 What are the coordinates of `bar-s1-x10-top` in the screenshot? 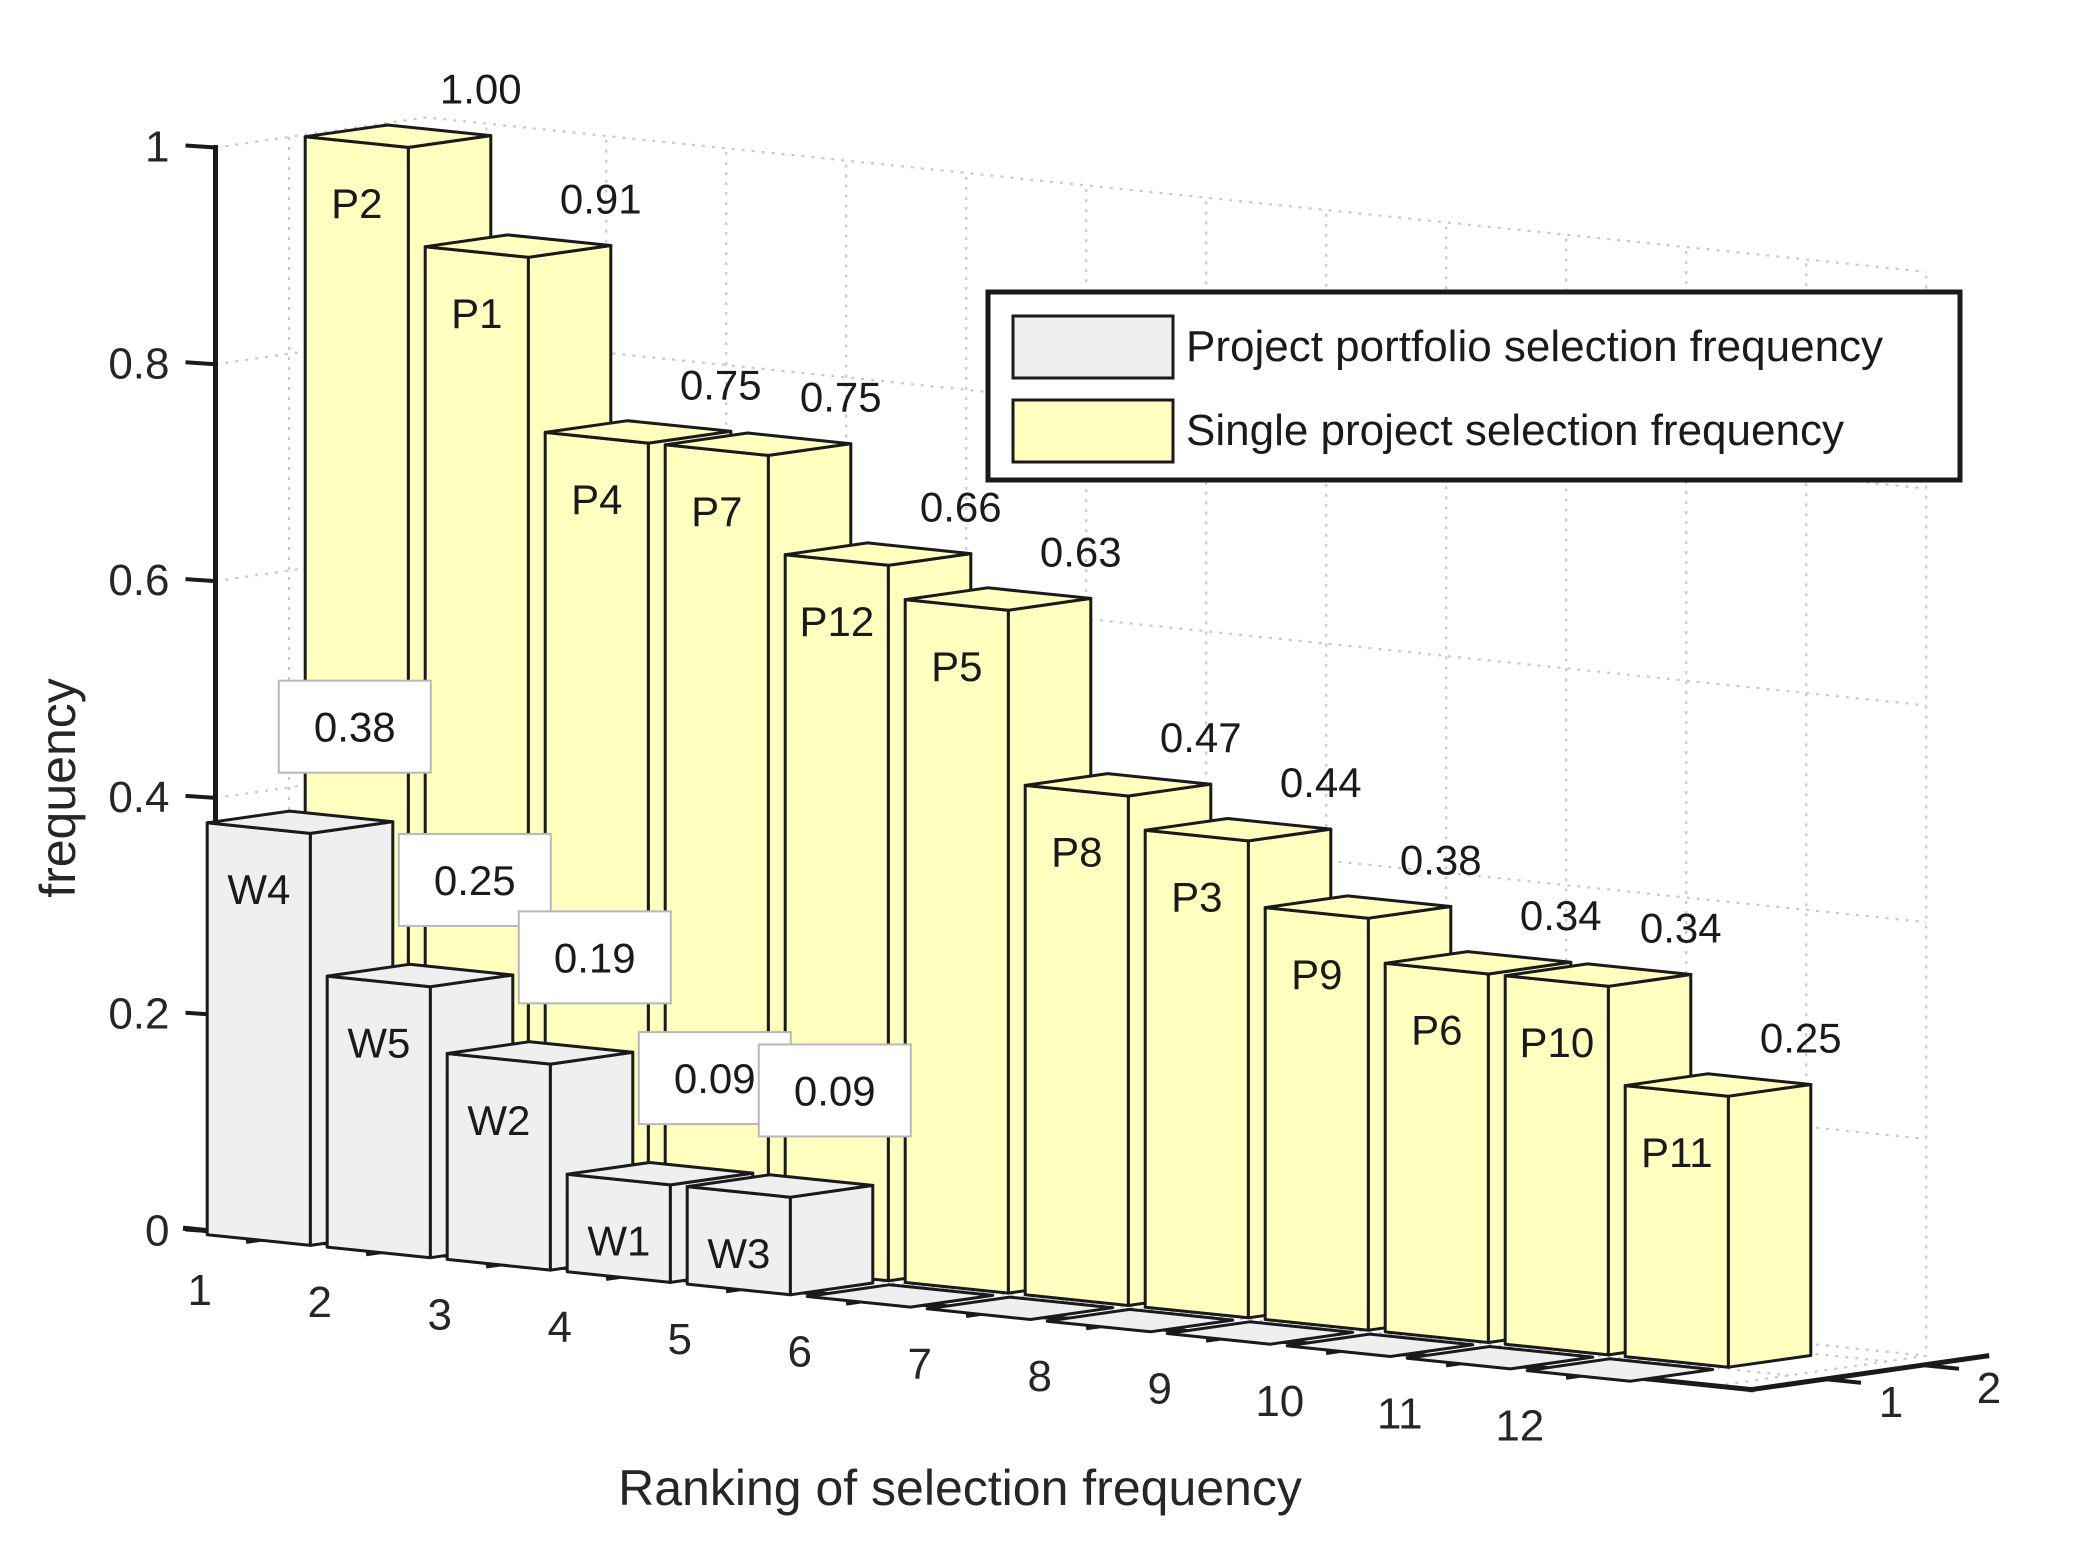 It's located at (1478, 963).